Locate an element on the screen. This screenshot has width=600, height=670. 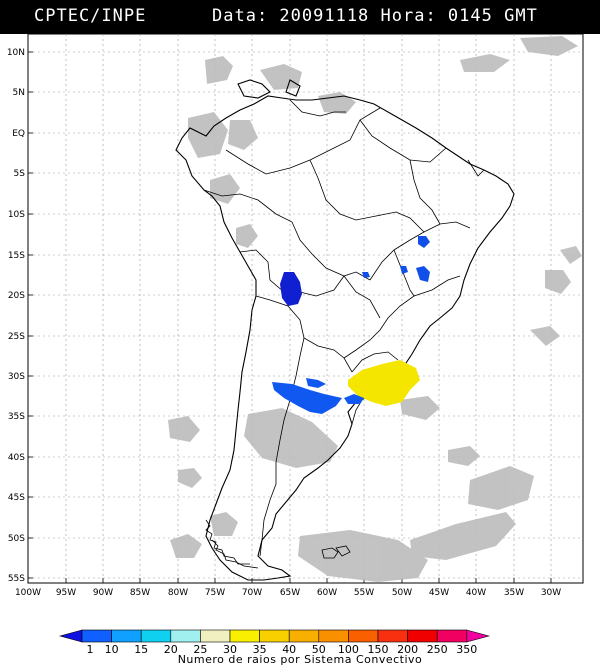
lon-label: 95W is located at coordinates (66, 593).